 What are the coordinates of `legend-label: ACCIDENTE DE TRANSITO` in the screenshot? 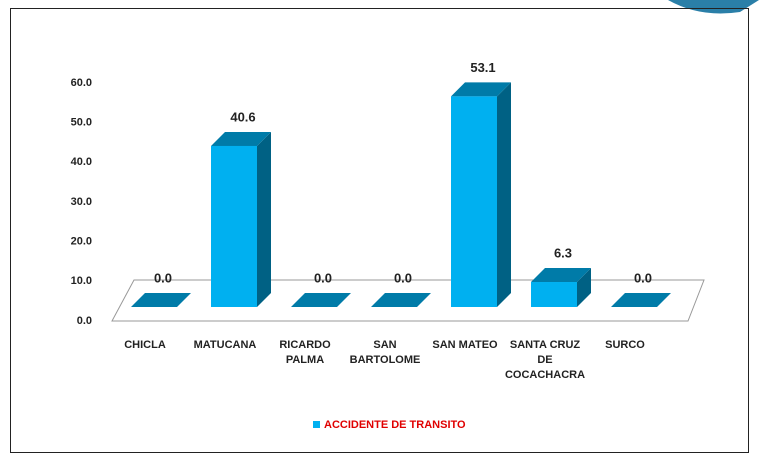 It's located at (395, 425).